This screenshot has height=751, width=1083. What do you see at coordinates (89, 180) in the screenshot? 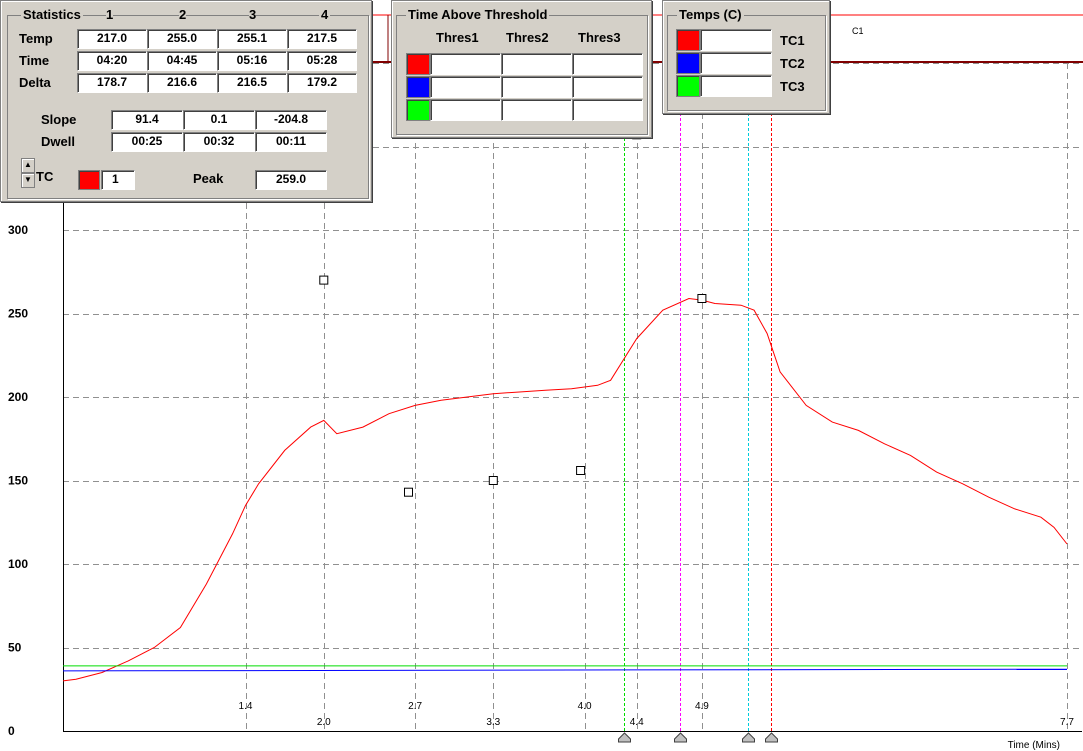
I see `tc-color-swatch` at bounding box center [89, 180].